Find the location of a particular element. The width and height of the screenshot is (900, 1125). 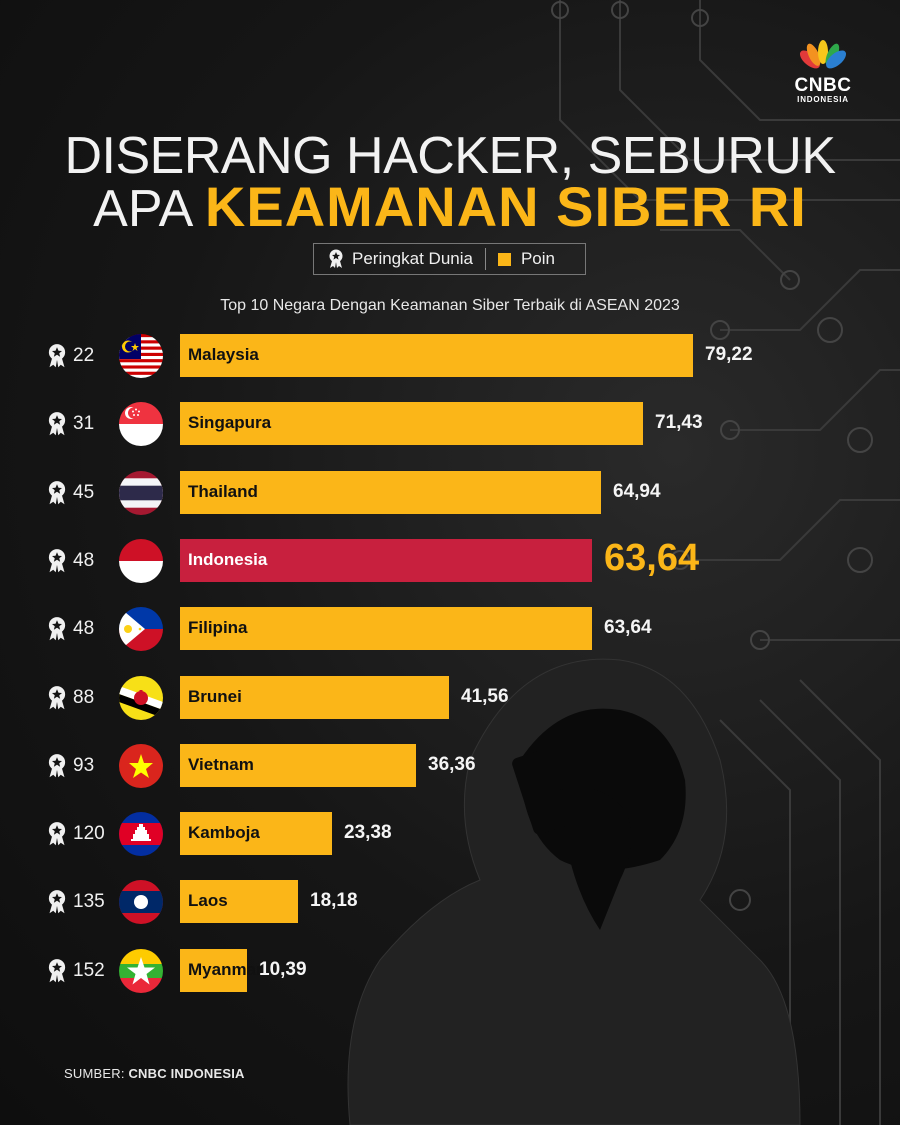

world-rank-value: 152 is located at coordinates (89, 970).